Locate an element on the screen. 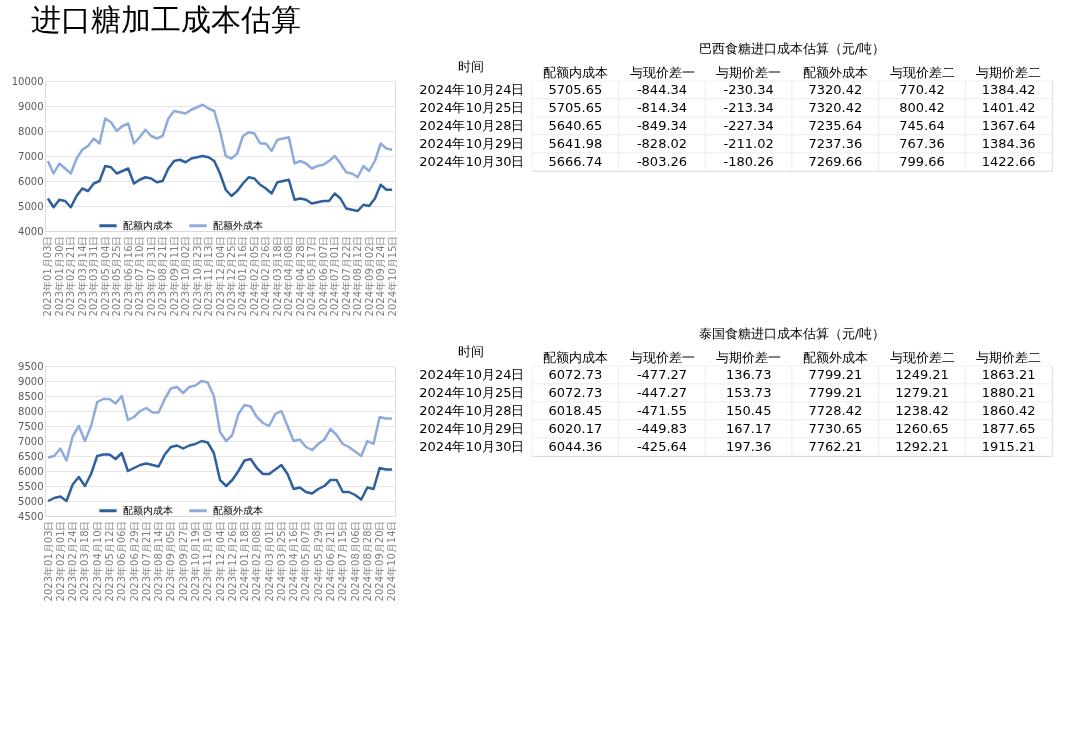 The width and height of the screenshot is (1080, 734). x-tick-label: 2024年03月01日 is located at coordinates (269, 561).